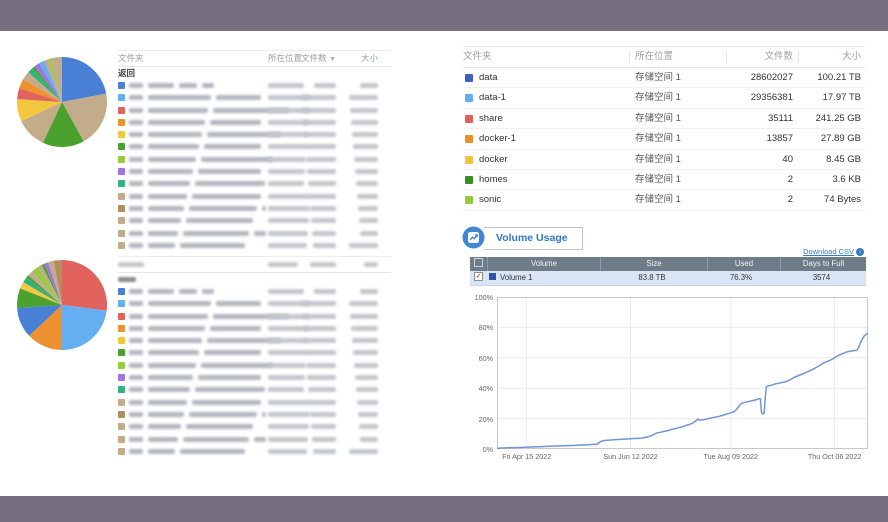 The image size is (888, 522). What do you see at coordinates (664, 119) in the screenshot?
I see `folder-row: share 存储空间 1 35111 241.25 GB` at bounding box center [664, 119].